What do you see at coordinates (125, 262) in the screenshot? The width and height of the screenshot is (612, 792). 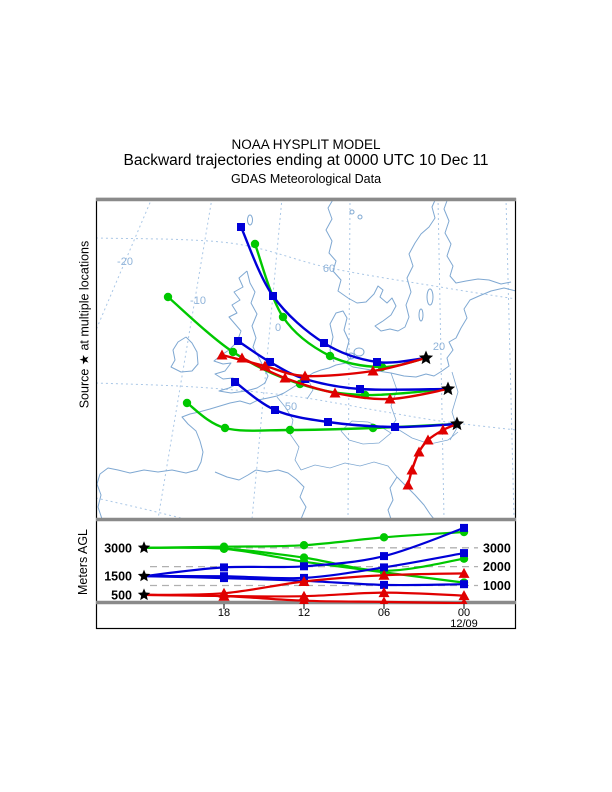 I see `map-grid-label: -20` at bounding box center [125, 262].